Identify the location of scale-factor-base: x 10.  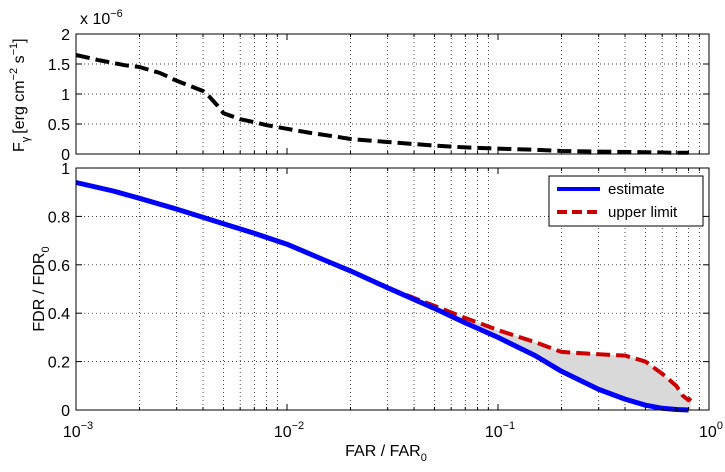
(95, 19).